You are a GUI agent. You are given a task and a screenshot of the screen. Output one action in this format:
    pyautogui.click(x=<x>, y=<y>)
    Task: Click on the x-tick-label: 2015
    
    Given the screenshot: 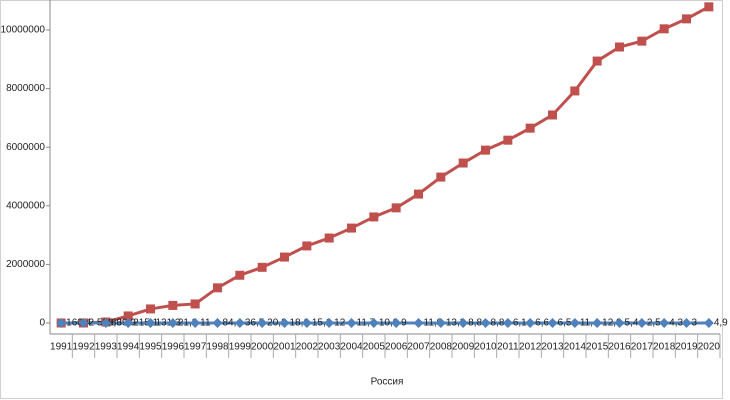 What is the action you would take?
    pyautogui.click(x=597, y=347)
    